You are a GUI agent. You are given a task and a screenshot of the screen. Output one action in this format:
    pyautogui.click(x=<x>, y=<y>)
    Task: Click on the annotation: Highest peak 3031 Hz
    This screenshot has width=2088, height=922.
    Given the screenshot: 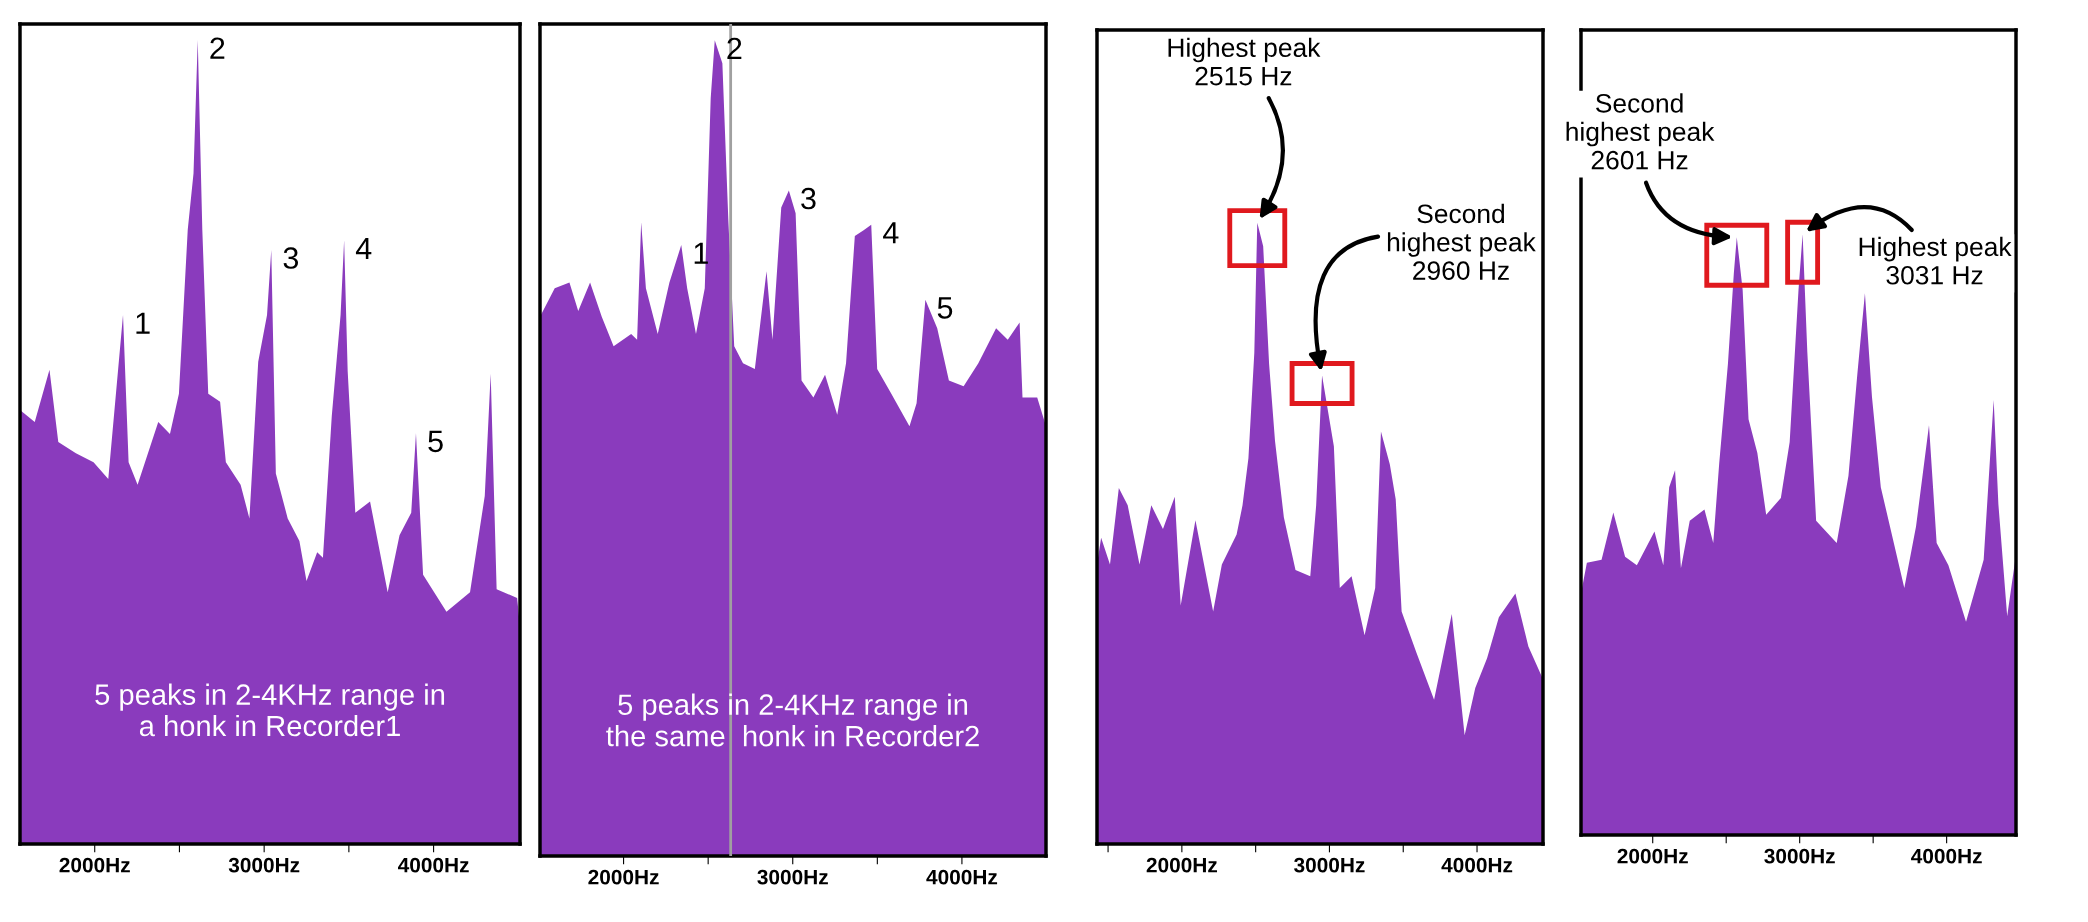 What is the action you would take?
    pyautogui.click(x=1935, y=260)
    